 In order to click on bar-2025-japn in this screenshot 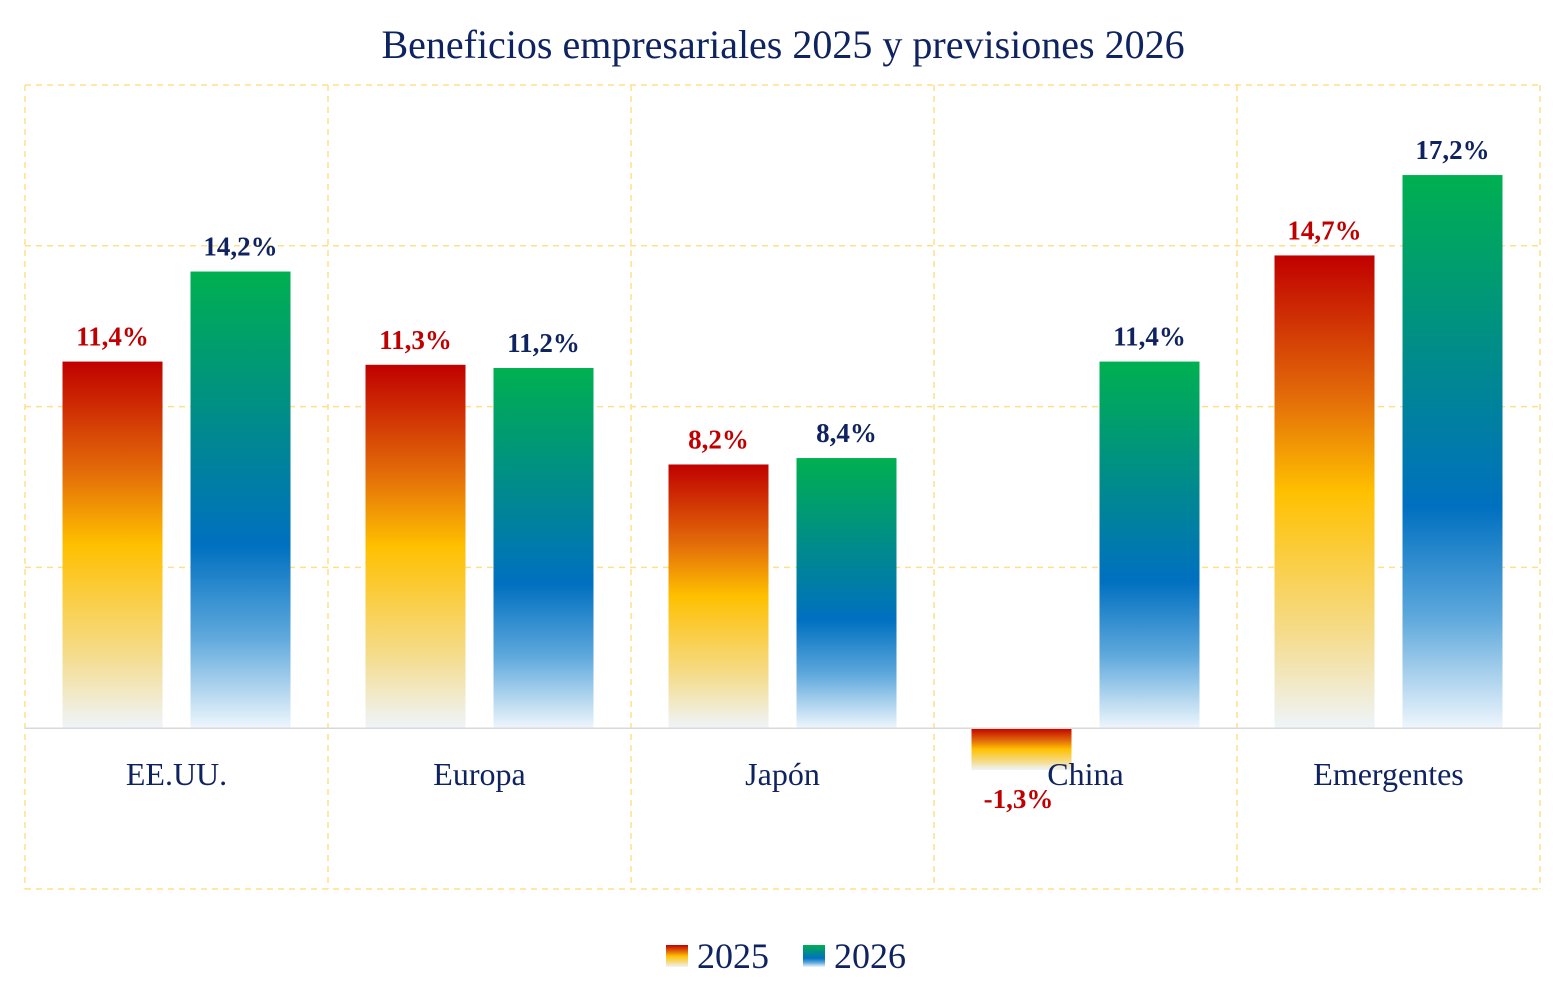, I will do `click(718, 596)`.